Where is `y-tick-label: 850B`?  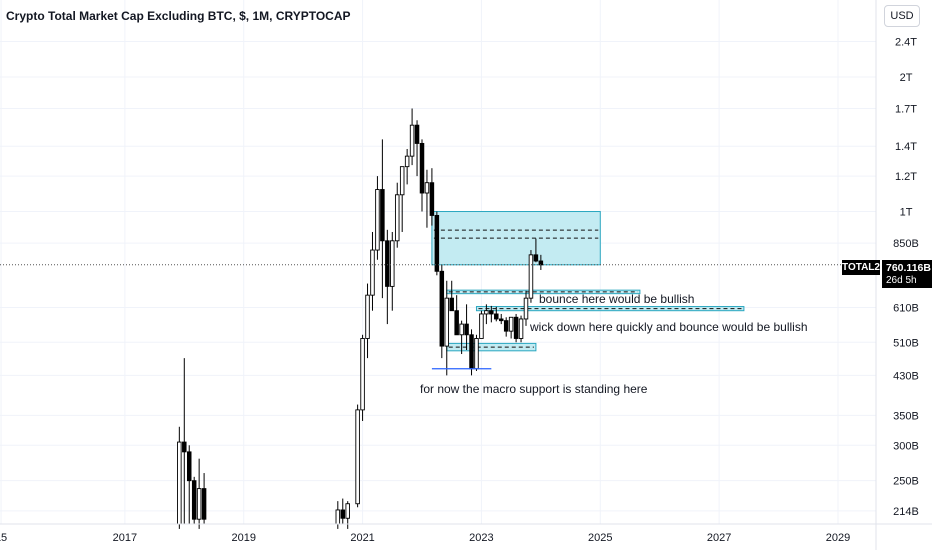
y-tick-label: 850B is located at coordinates (906, 244).